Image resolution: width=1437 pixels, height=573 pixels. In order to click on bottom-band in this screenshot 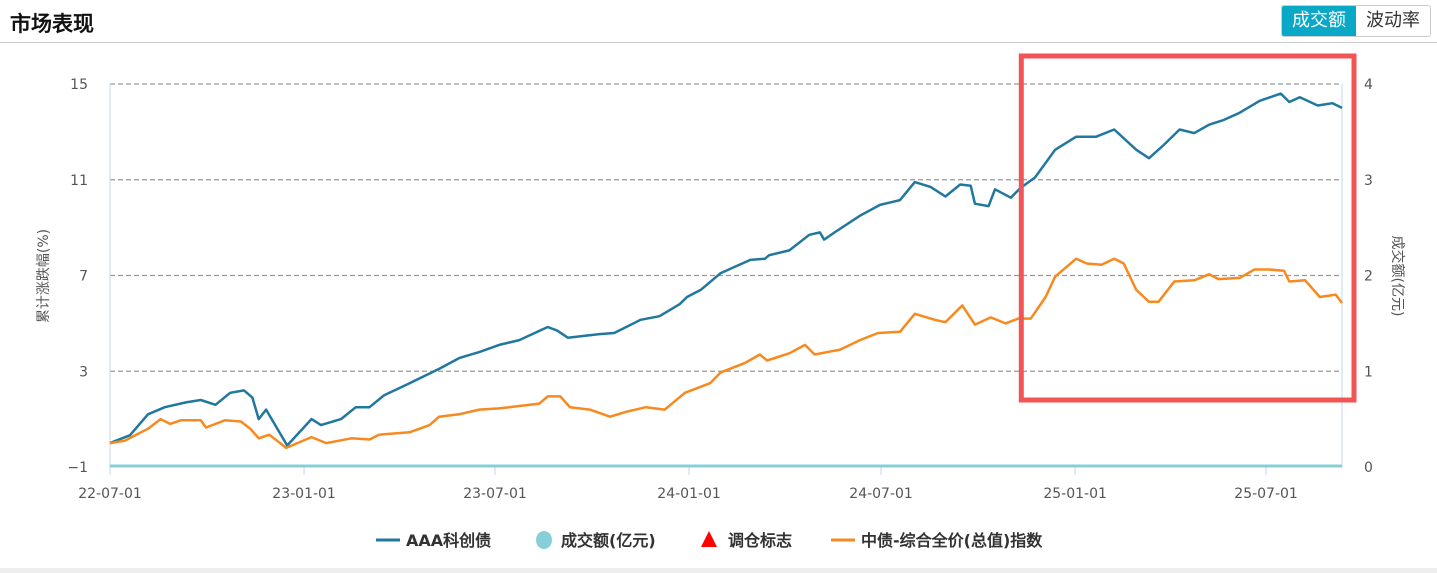, I will do `click(718, 570)`.